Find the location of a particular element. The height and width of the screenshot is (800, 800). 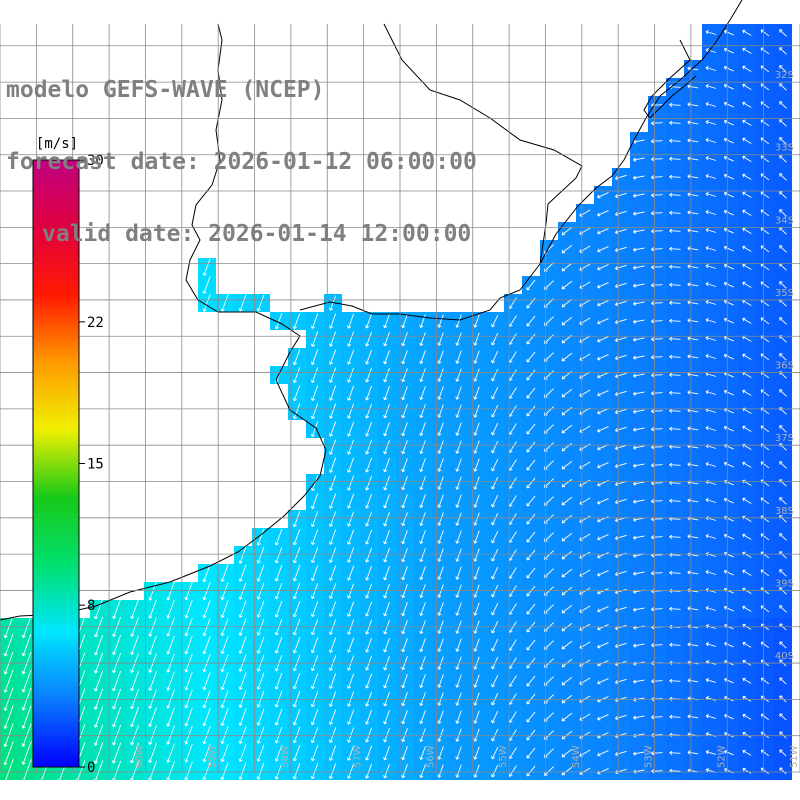

lat-label: 36S is located at coordinates (784, 366).